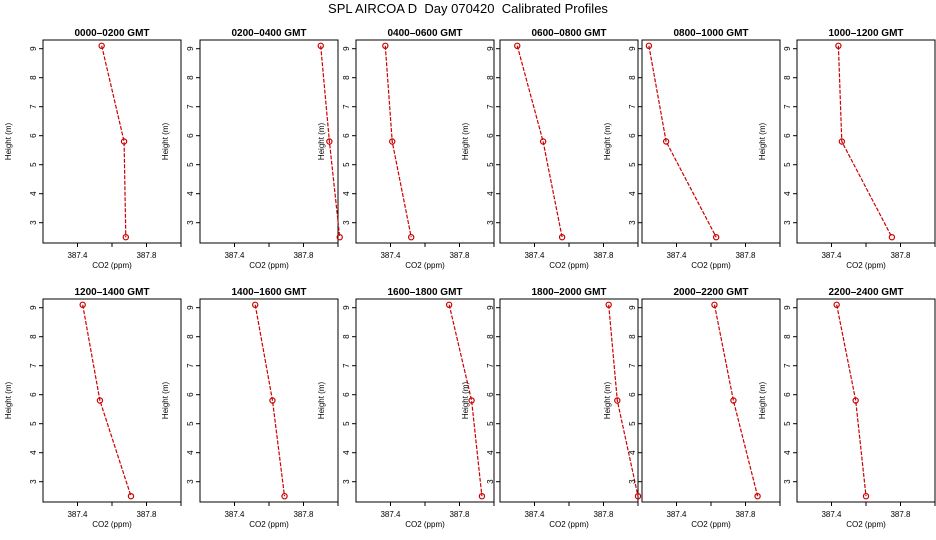 This screenshot has width=936, height=540. I want to click on panel-title: 1800–2000 GMT, so click(568, 292).